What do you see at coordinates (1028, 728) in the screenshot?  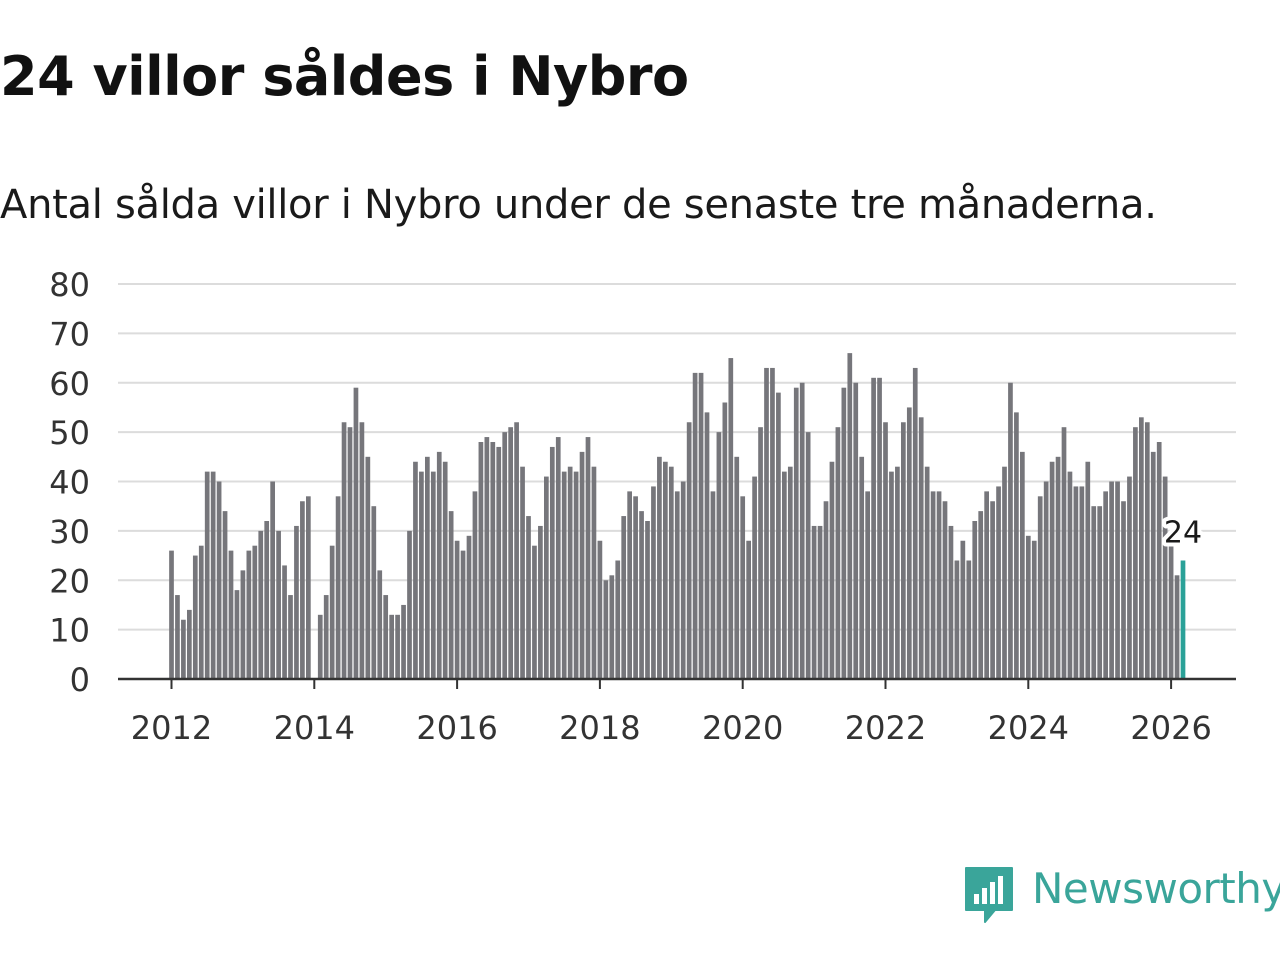 I see `x-tick-label: 2024` at bounding box center [1028, 728].